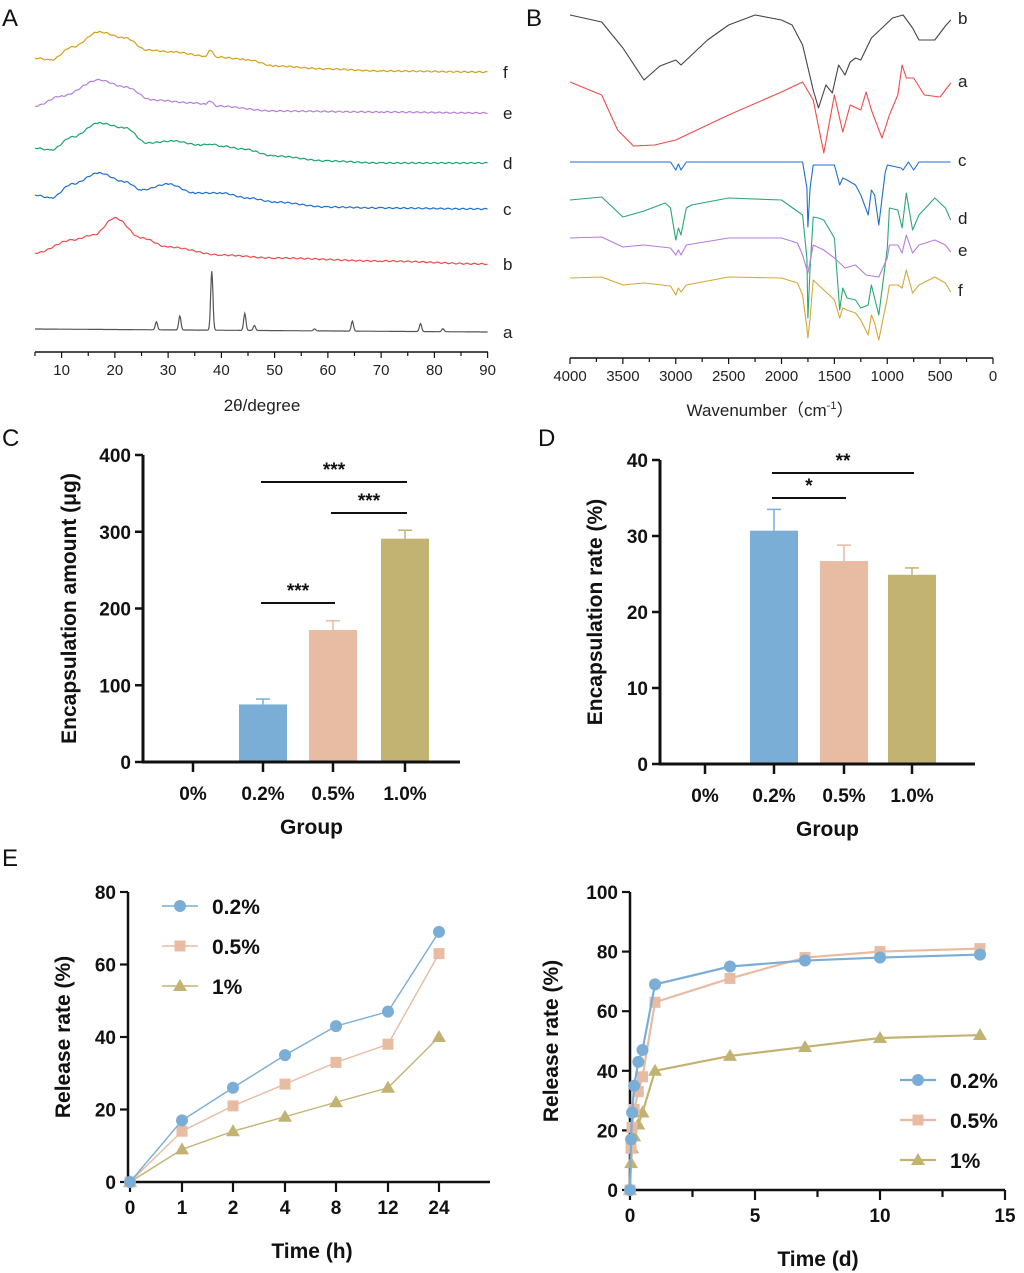 The height and width of the screenshot is (1273, 1024). I want to click on significance-label: *, so click(809, 486).